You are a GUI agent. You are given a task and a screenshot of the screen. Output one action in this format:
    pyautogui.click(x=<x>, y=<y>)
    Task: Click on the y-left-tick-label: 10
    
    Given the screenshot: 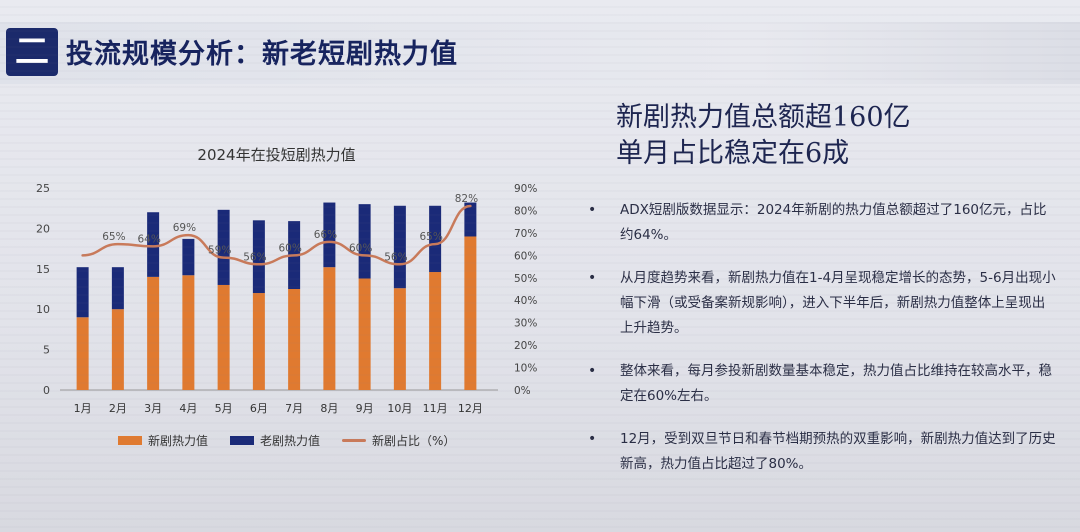 What is the action you would take?
    pyautogui.click(x=43, y=309)
    